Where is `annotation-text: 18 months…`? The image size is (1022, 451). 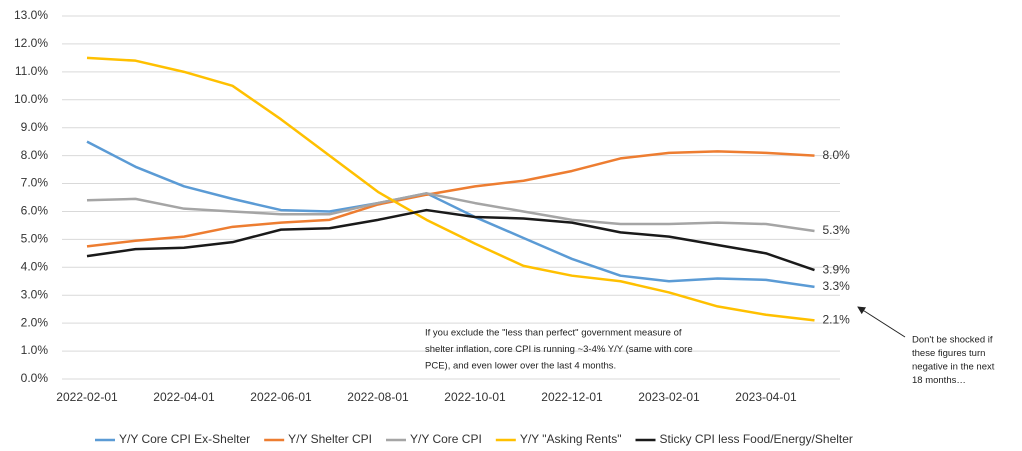 annotation-text: 18 months… is located at coordinates (939, 380).